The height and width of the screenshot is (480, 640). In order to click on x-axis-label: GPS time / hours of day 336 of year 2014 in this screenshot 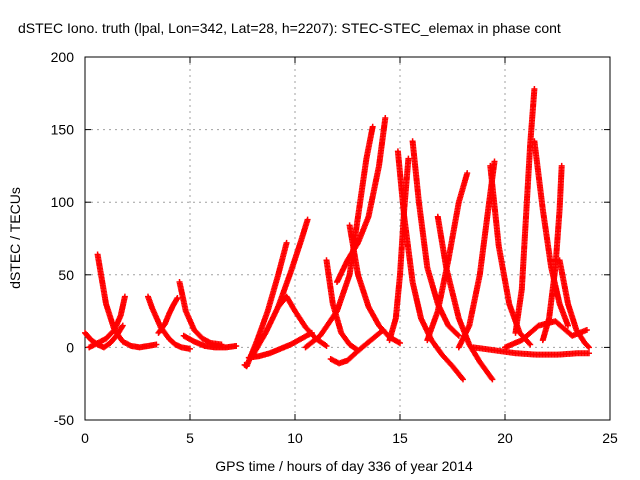, I will do `click(344, 466)`.